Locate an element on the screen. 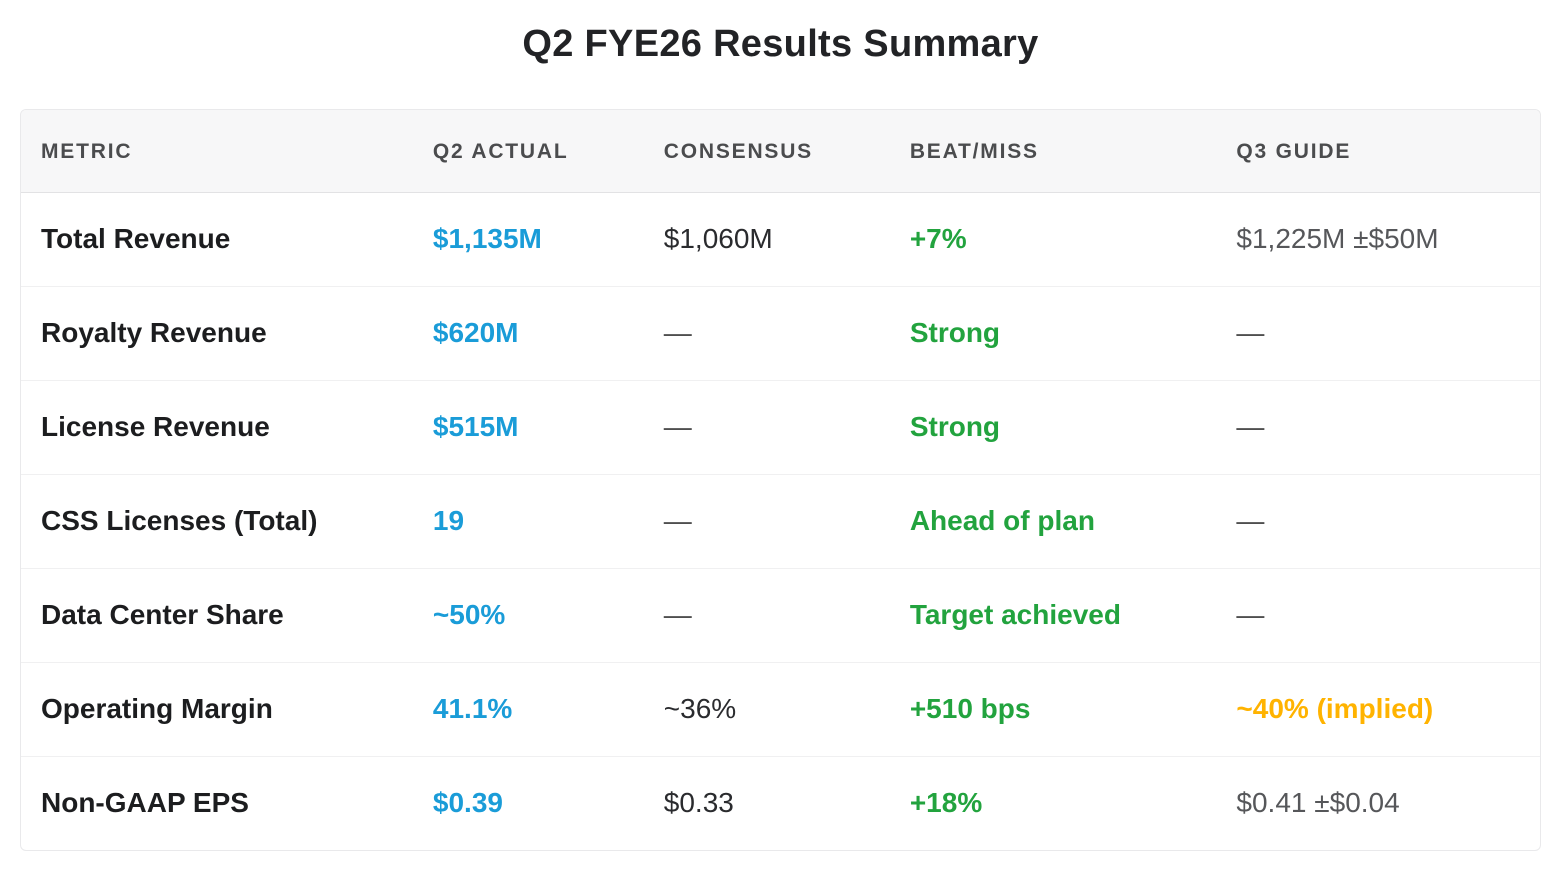 The height and width of the screenshot is (880, 1561). column-header-q2-actual: Q2 ACTUAL is located at coordinates (528, 151).